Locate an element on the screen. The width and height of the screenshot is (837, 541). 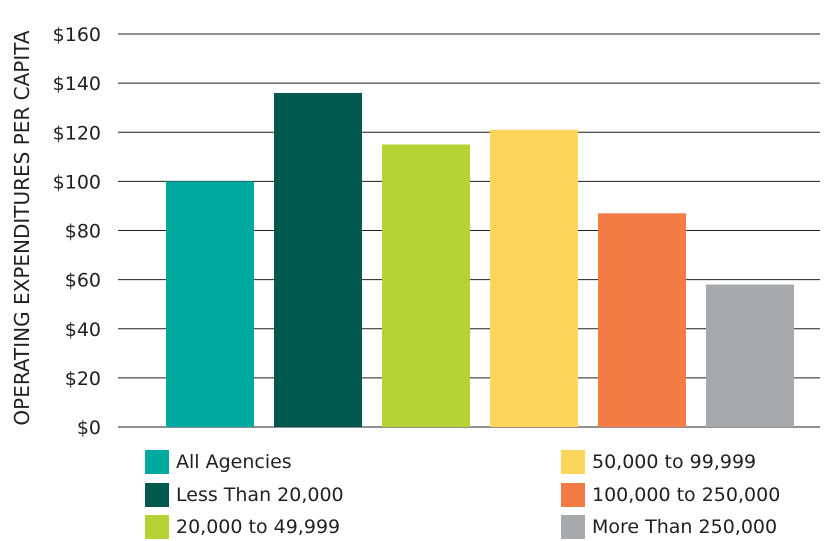
y-tick-label: $80 is located at coordinates (83, 232).